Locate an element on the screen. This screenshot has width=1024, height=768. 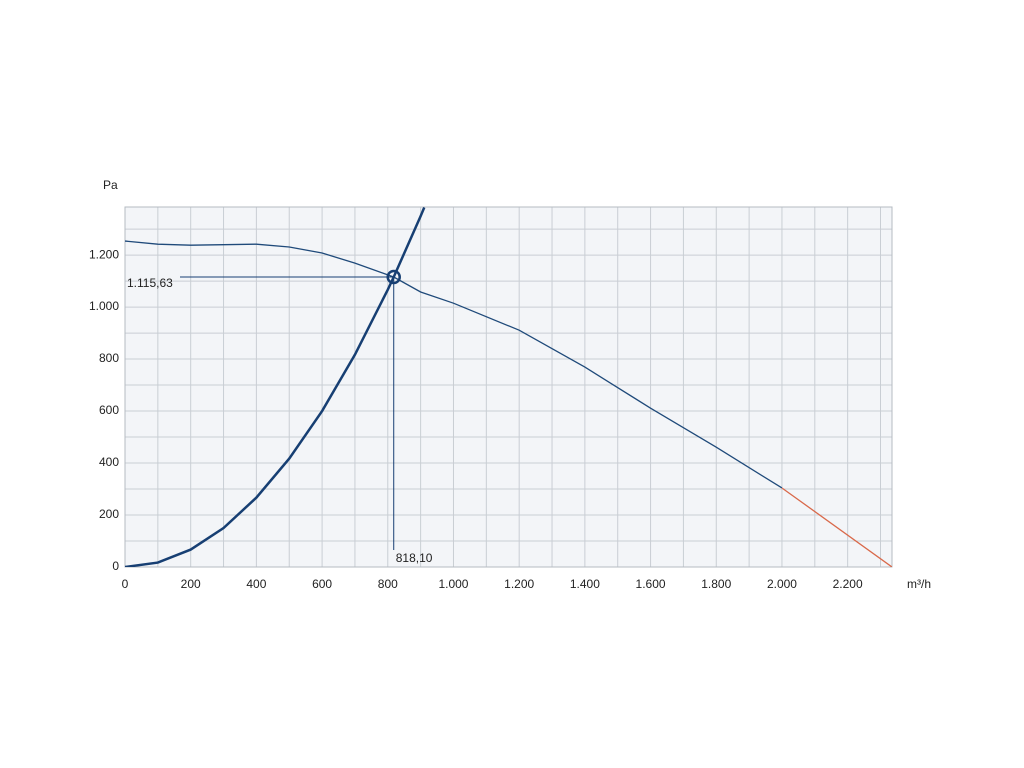
y-tick-label: 400 is located at coordinates (109, 462).